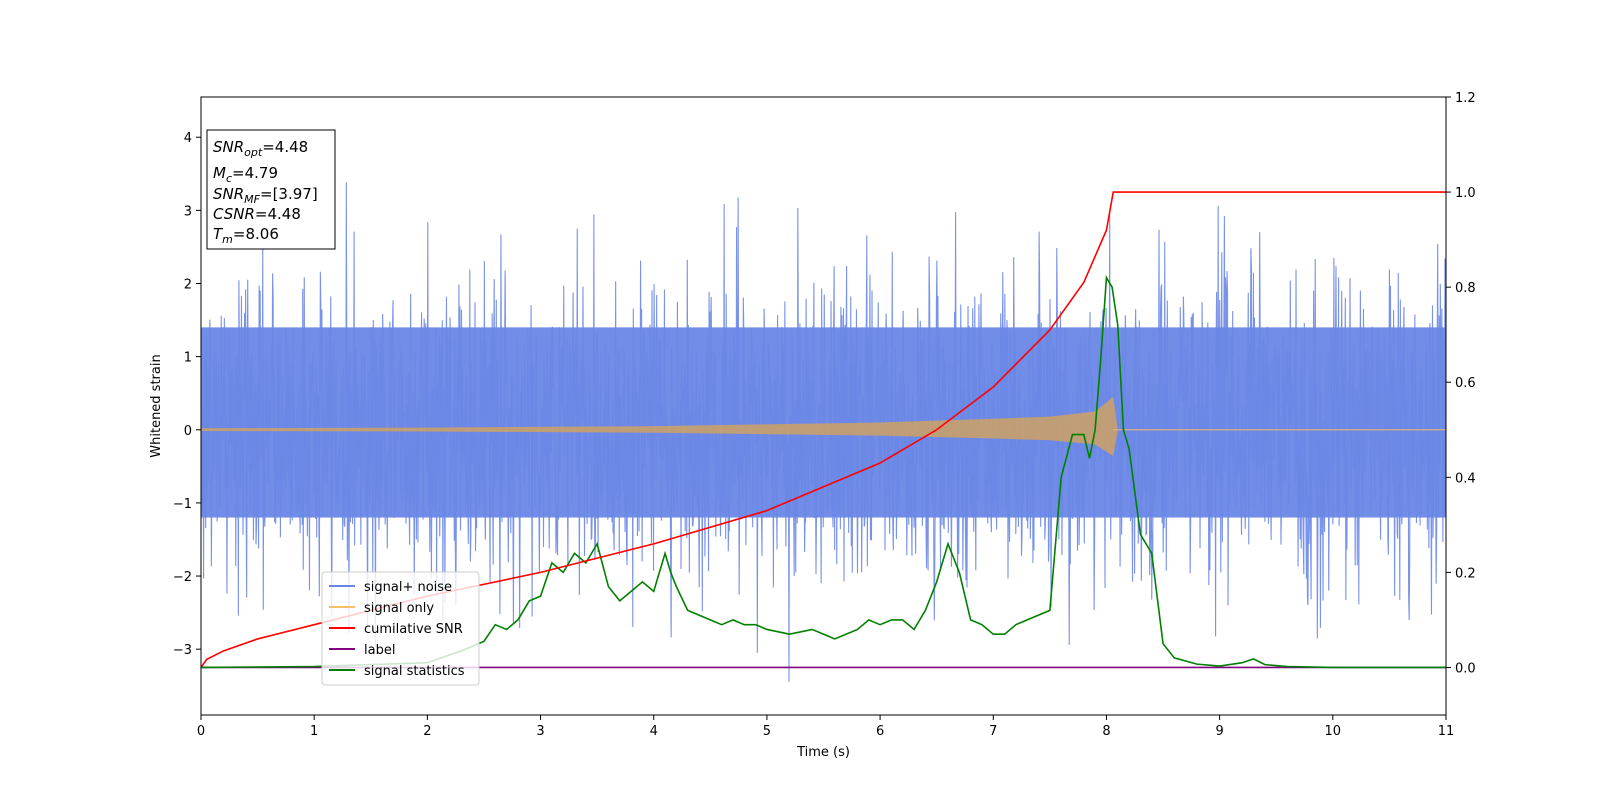 This screenshot has height=800, width=1600. What do you see at coordinates (188, 284) in the screenshot?
I see `left-y-tick-label: 2` at bounding box center [188, 284].